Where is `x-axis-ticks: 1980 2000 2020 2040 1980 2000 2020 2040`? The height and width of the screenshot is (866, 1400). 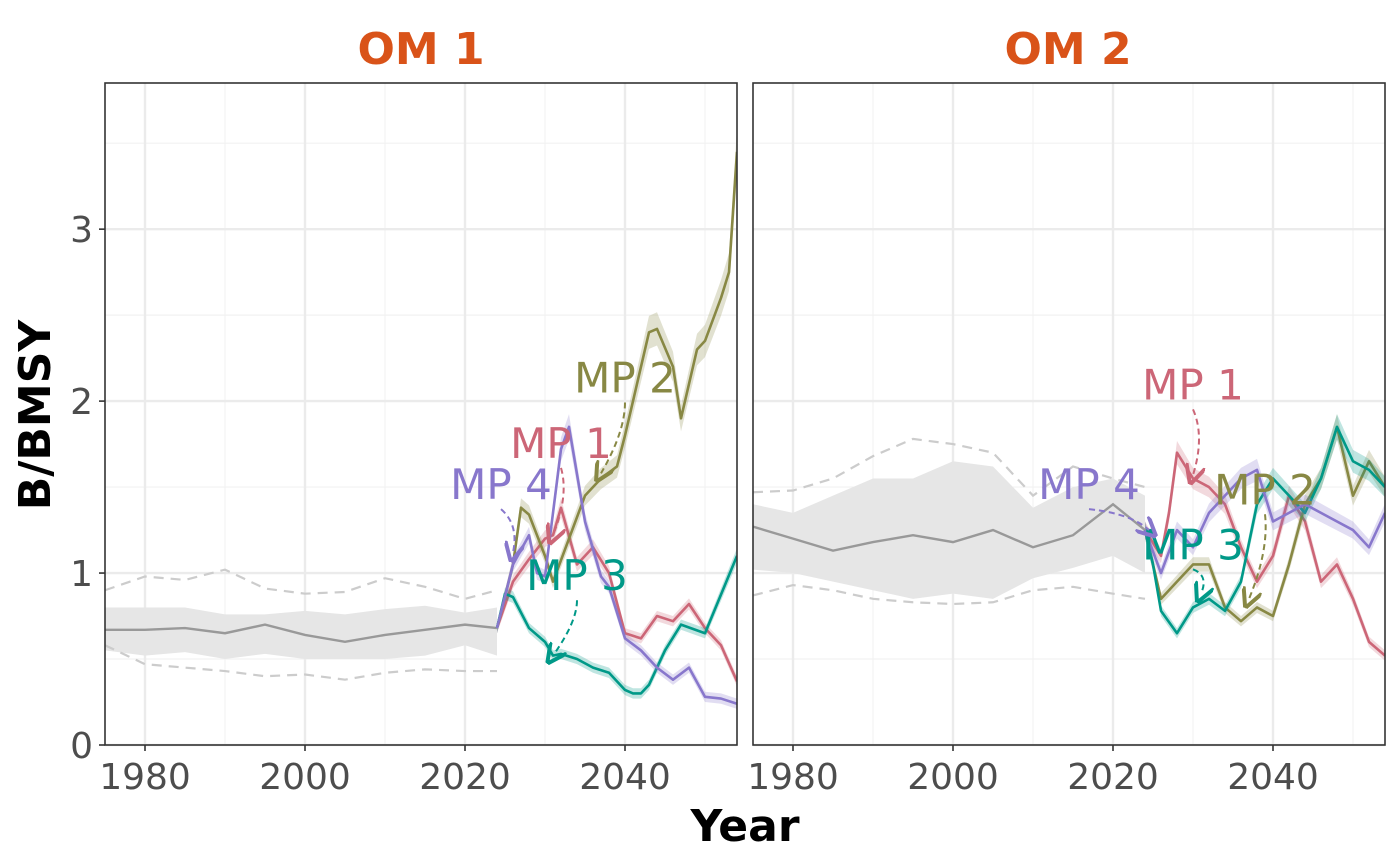
x-axis-ticks: 1980 2000 2020 2040 1980 2000 2020 2040 is located at coordinates (709, 771).